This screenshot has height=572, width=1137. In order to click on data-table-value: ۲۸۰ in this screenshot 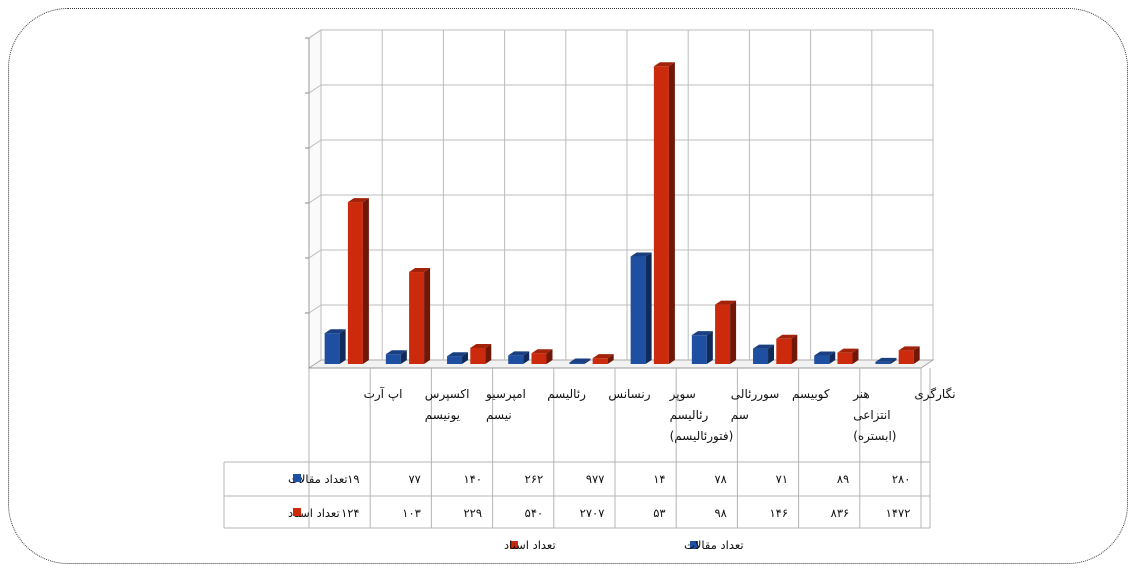, I will do `click(901, 479)`.